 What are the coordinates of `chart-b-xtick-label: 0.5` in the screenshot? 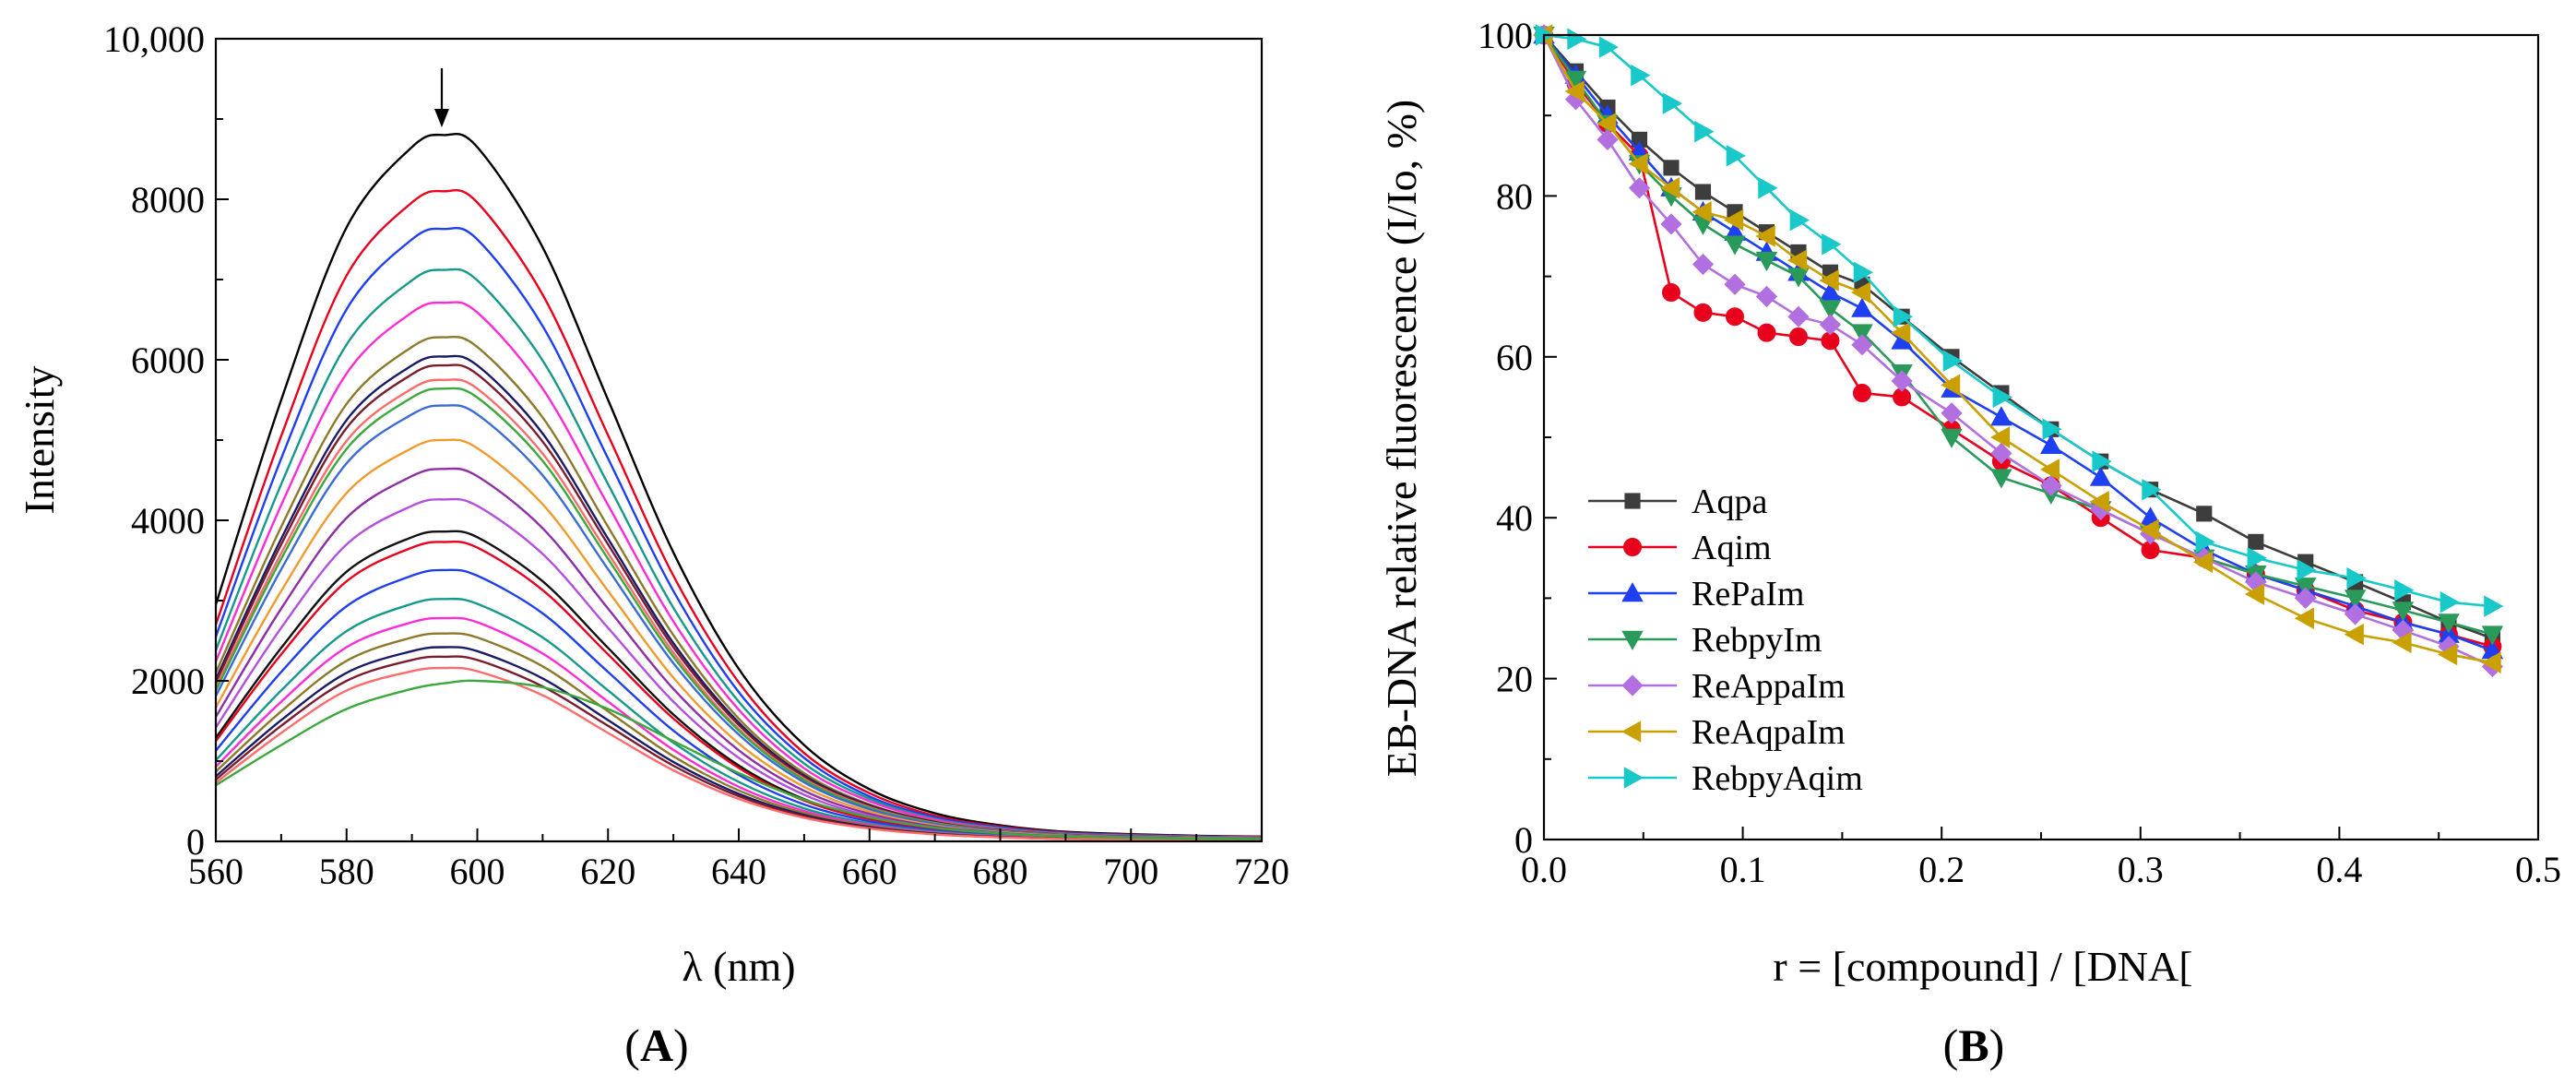 It's located at (2538, 869).